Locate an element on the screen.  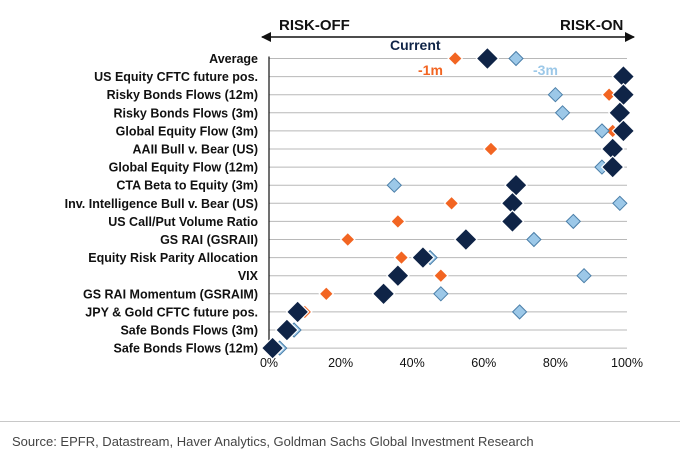
category-label: Global Equity Flow (12m) is located at coordinates (183, 168).